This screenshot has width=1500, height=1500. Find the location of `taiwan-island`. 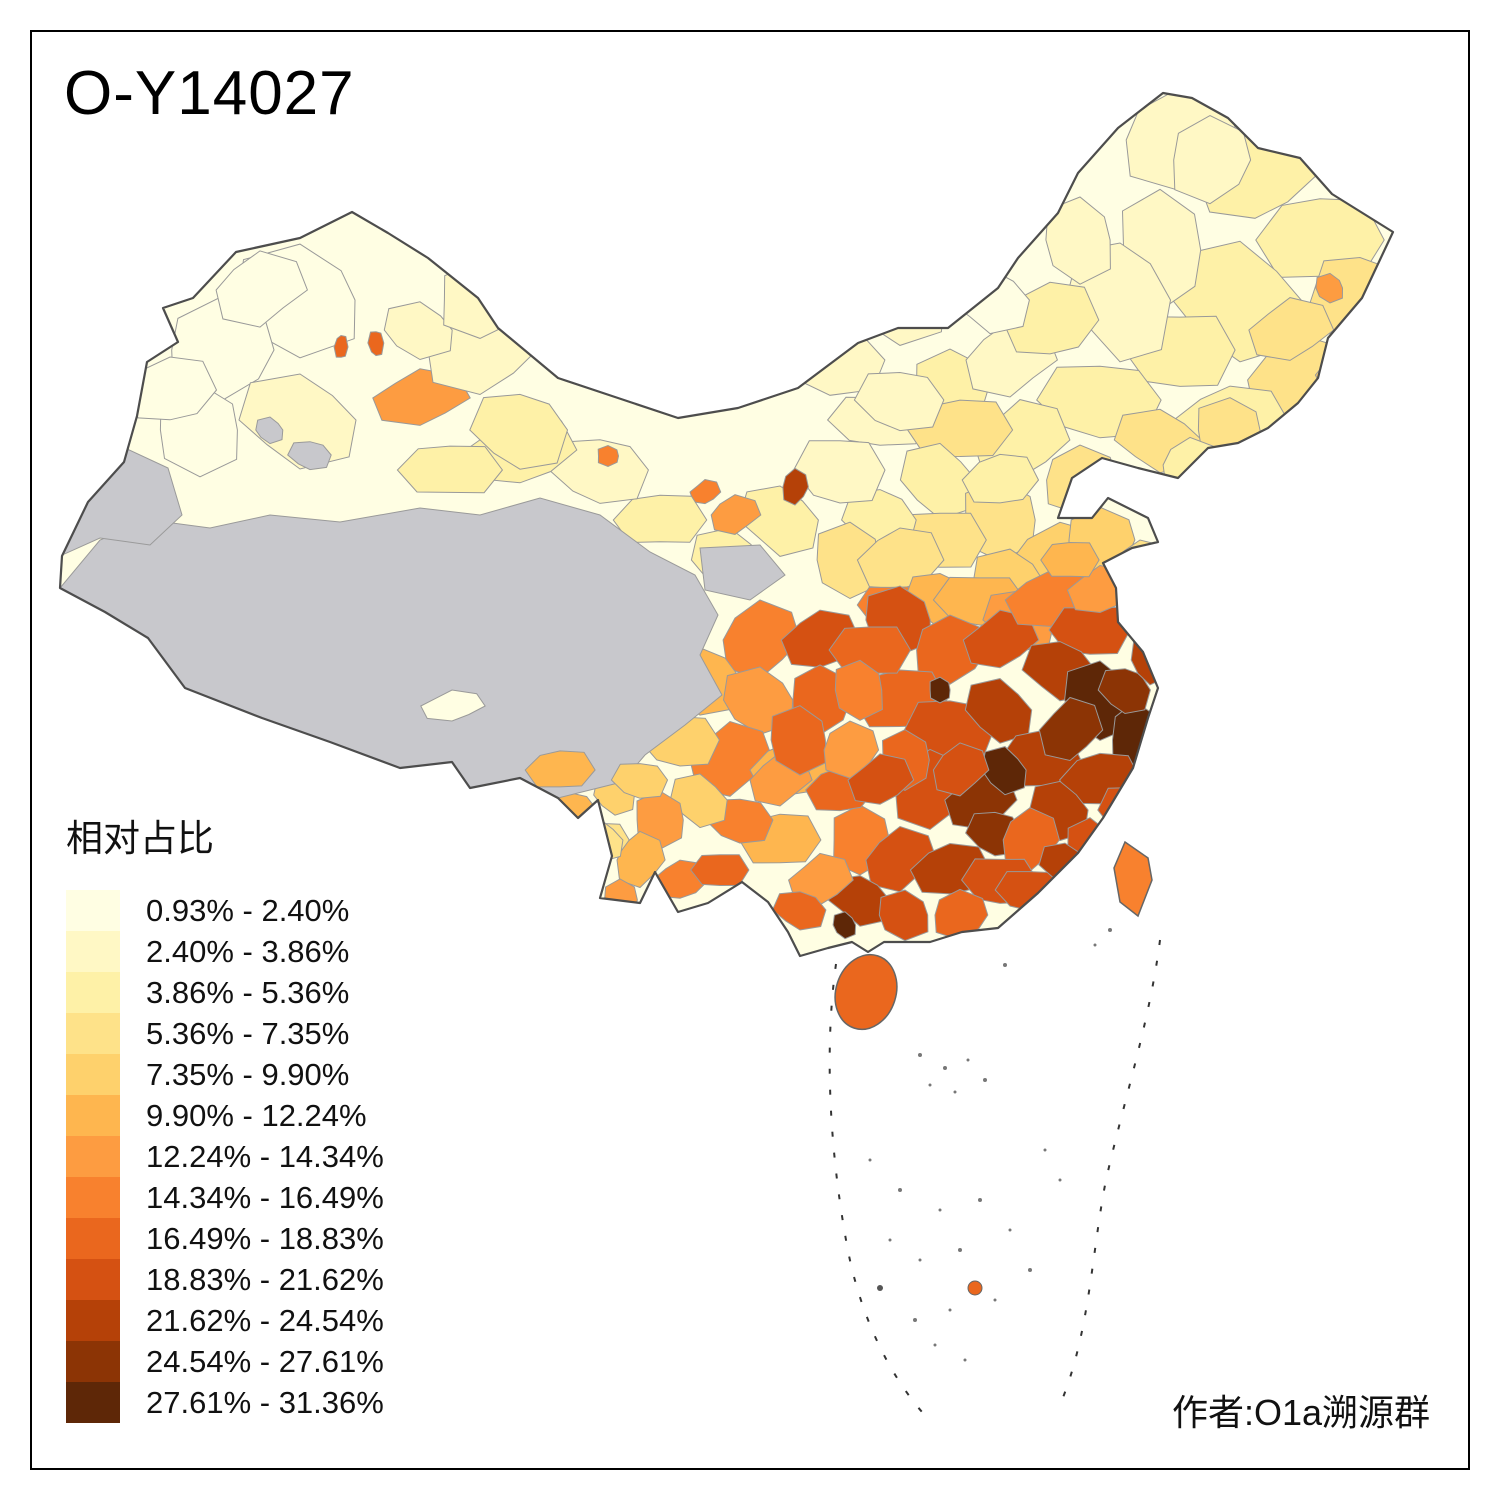

taiwan-island is located at coordinates (1133, 879).